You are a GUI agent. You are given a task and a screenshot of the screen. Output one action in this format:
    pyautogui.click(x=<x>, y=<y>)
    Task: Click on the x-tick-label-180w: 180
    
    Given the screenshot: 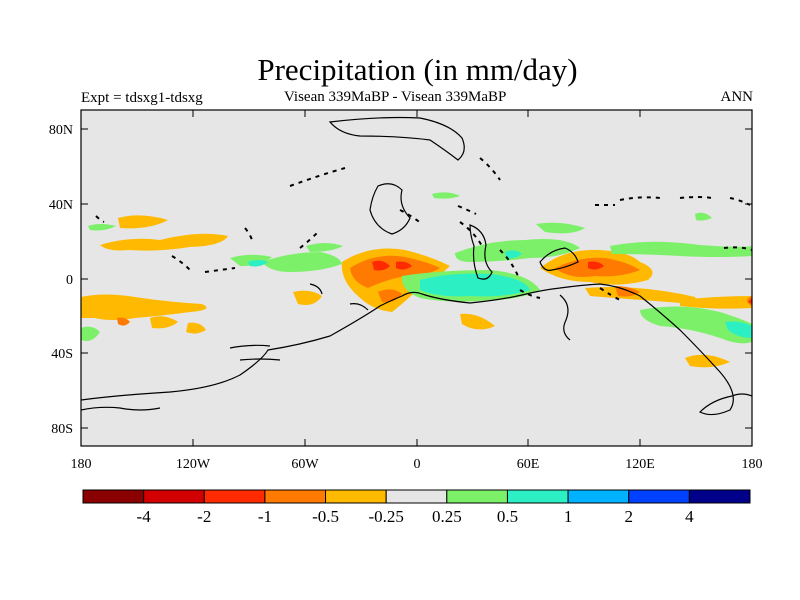 What is the action you would take?
    pyautogui.click(x=81, y=464)
    